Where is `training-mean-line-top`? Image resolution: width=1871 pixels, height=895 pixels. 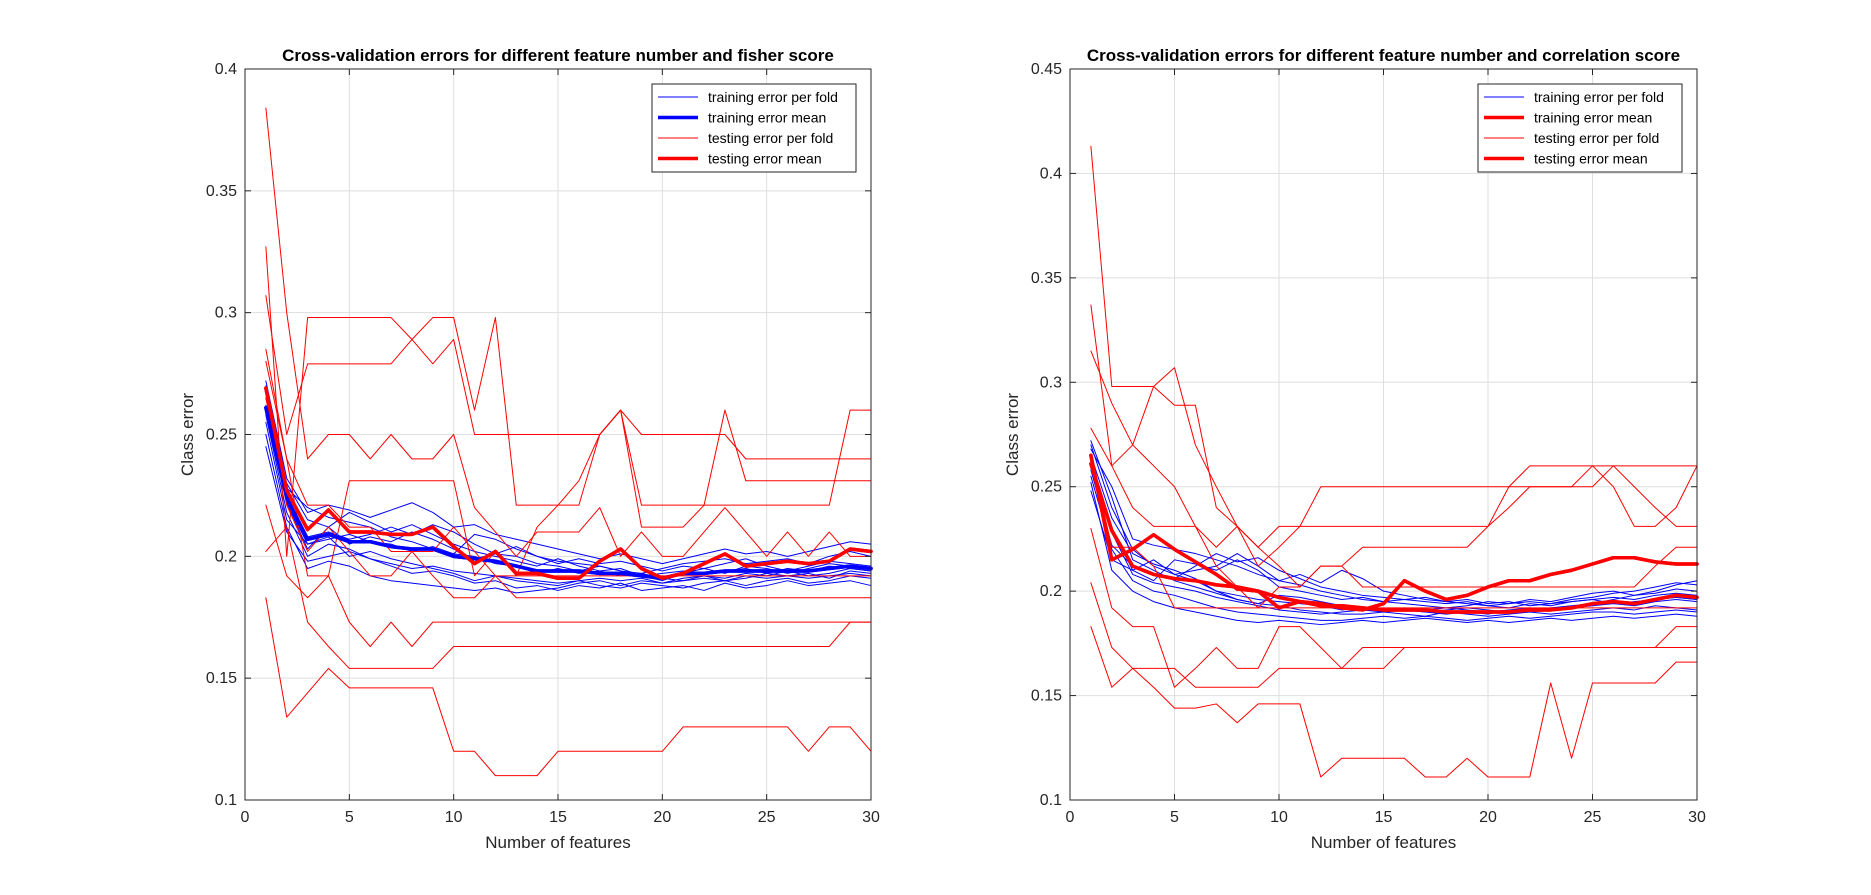
training-mean-line-top is located at coordinates (568, 493).